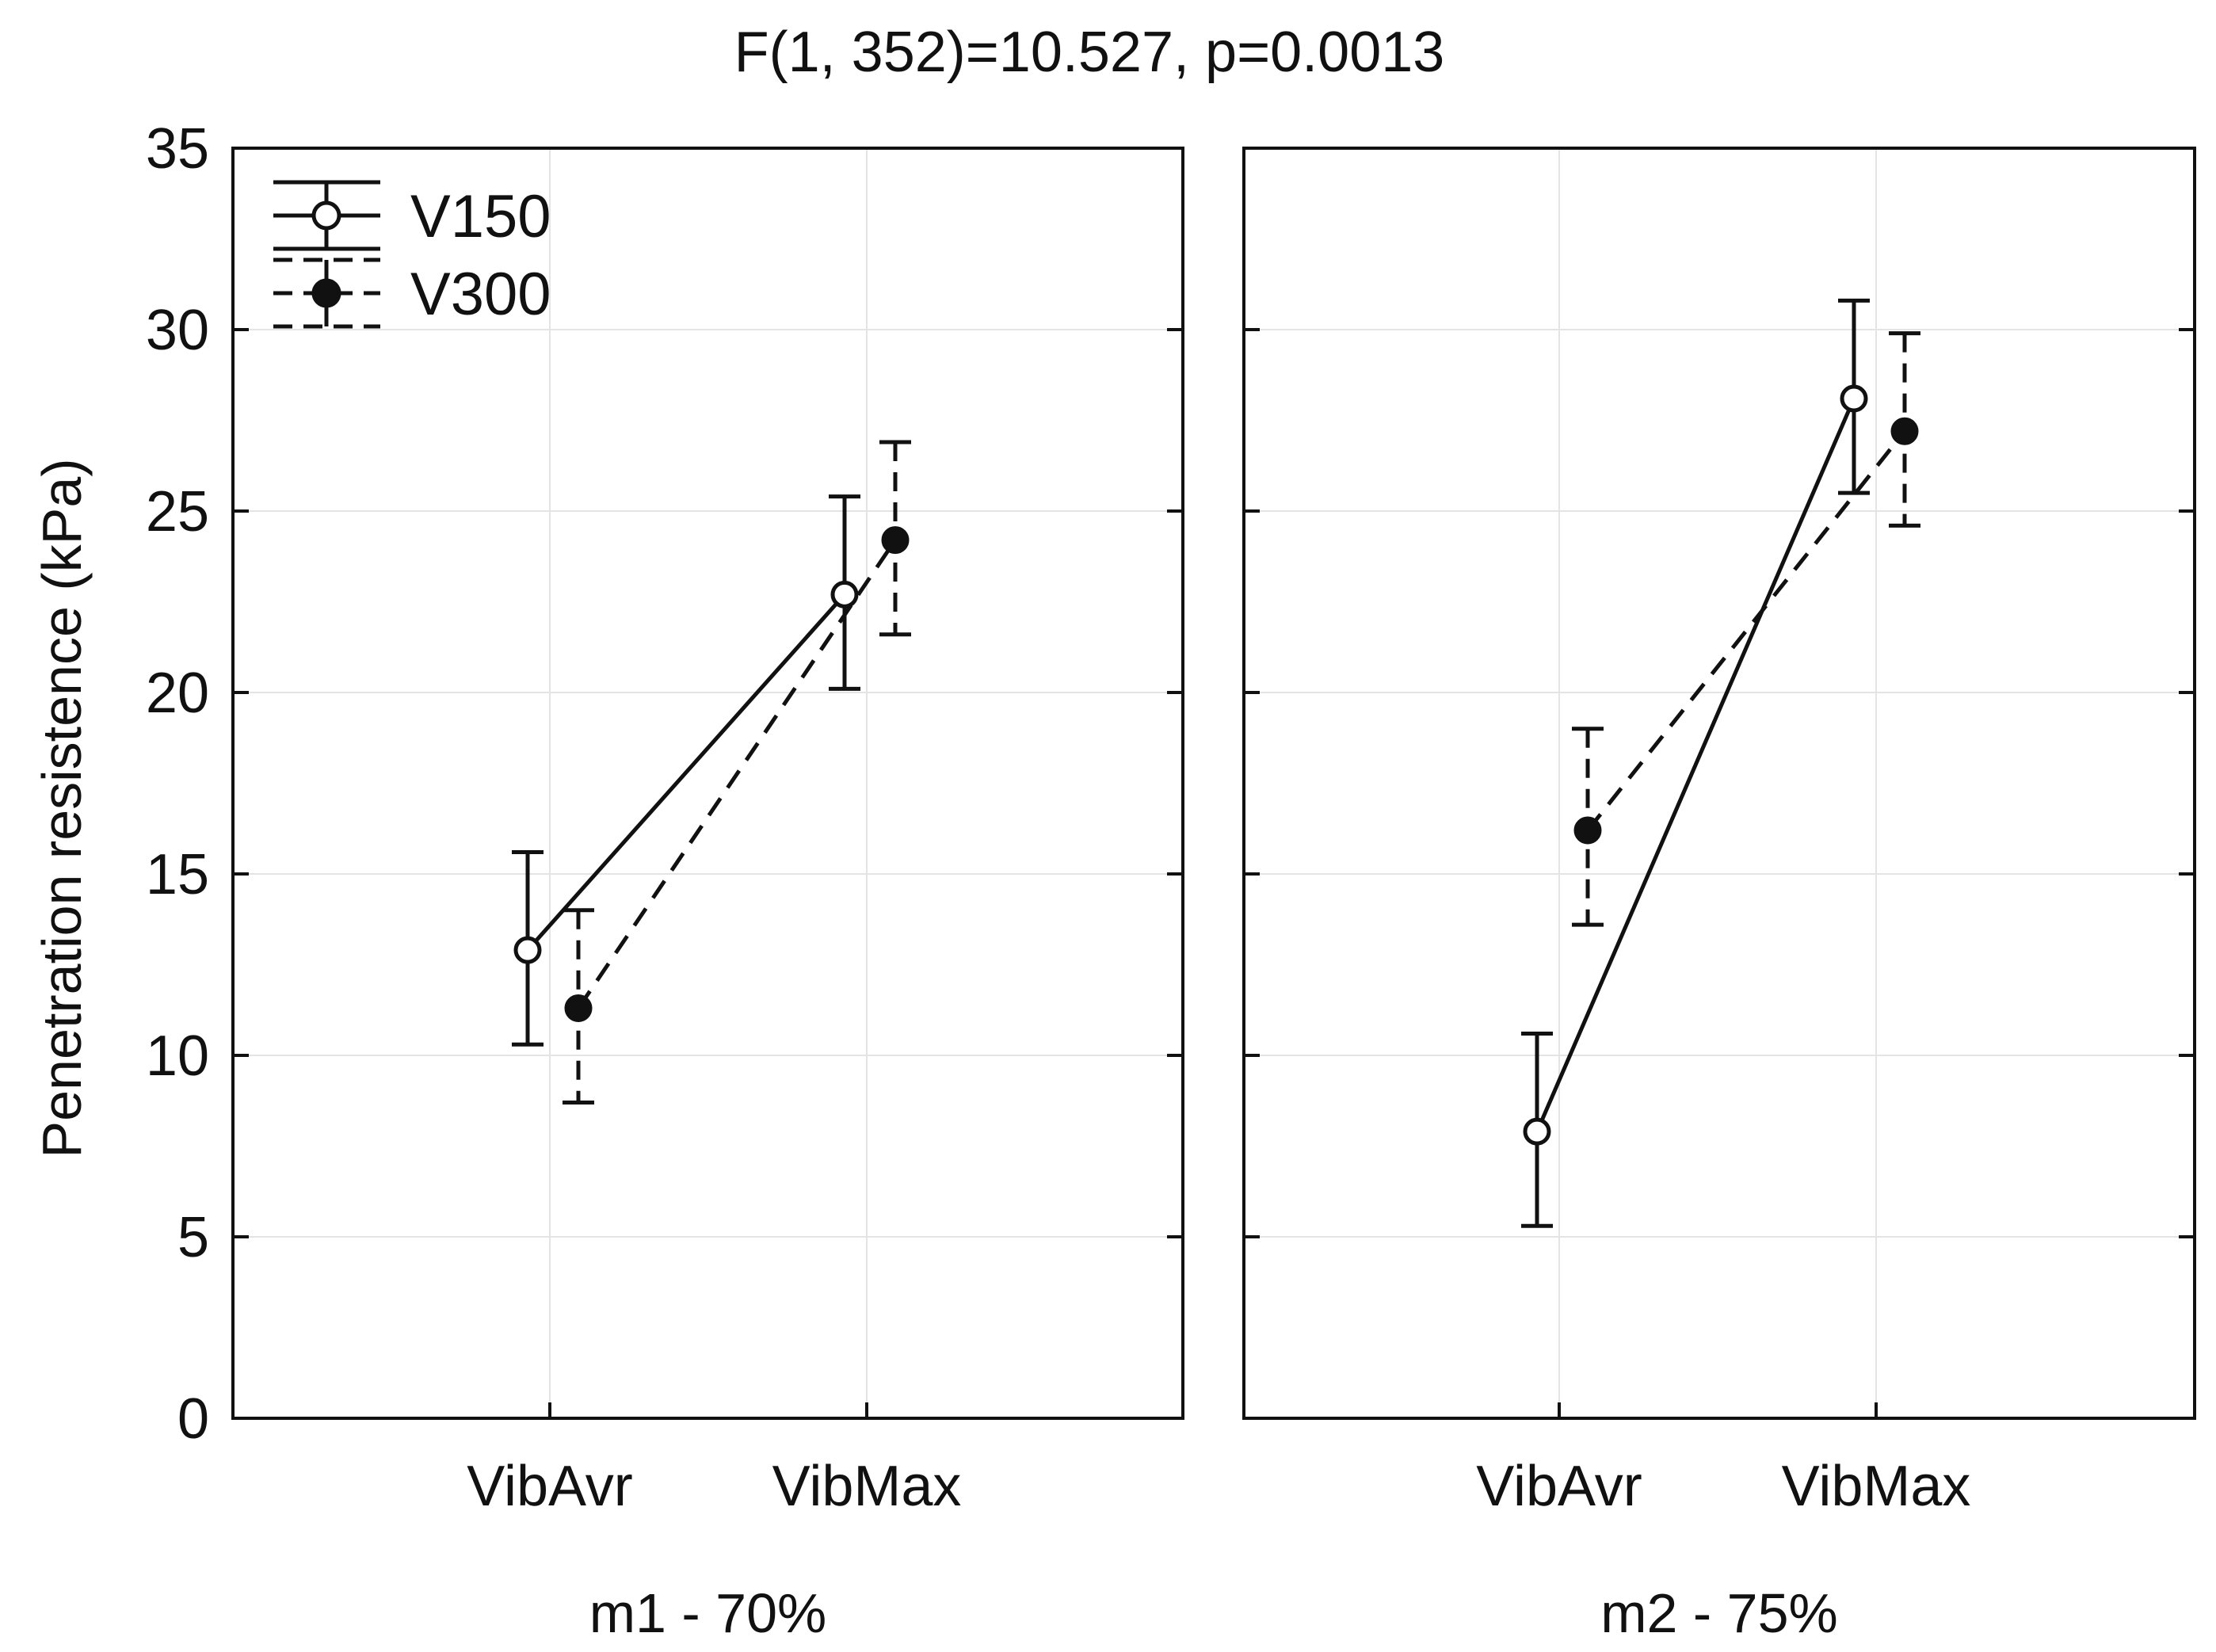 The width and height of the screenshot is (2216, 1652). What do you see at coordinates (480, 294) in the screenshot?
I see `legend-label: V300` at bounding box center [480, 294].